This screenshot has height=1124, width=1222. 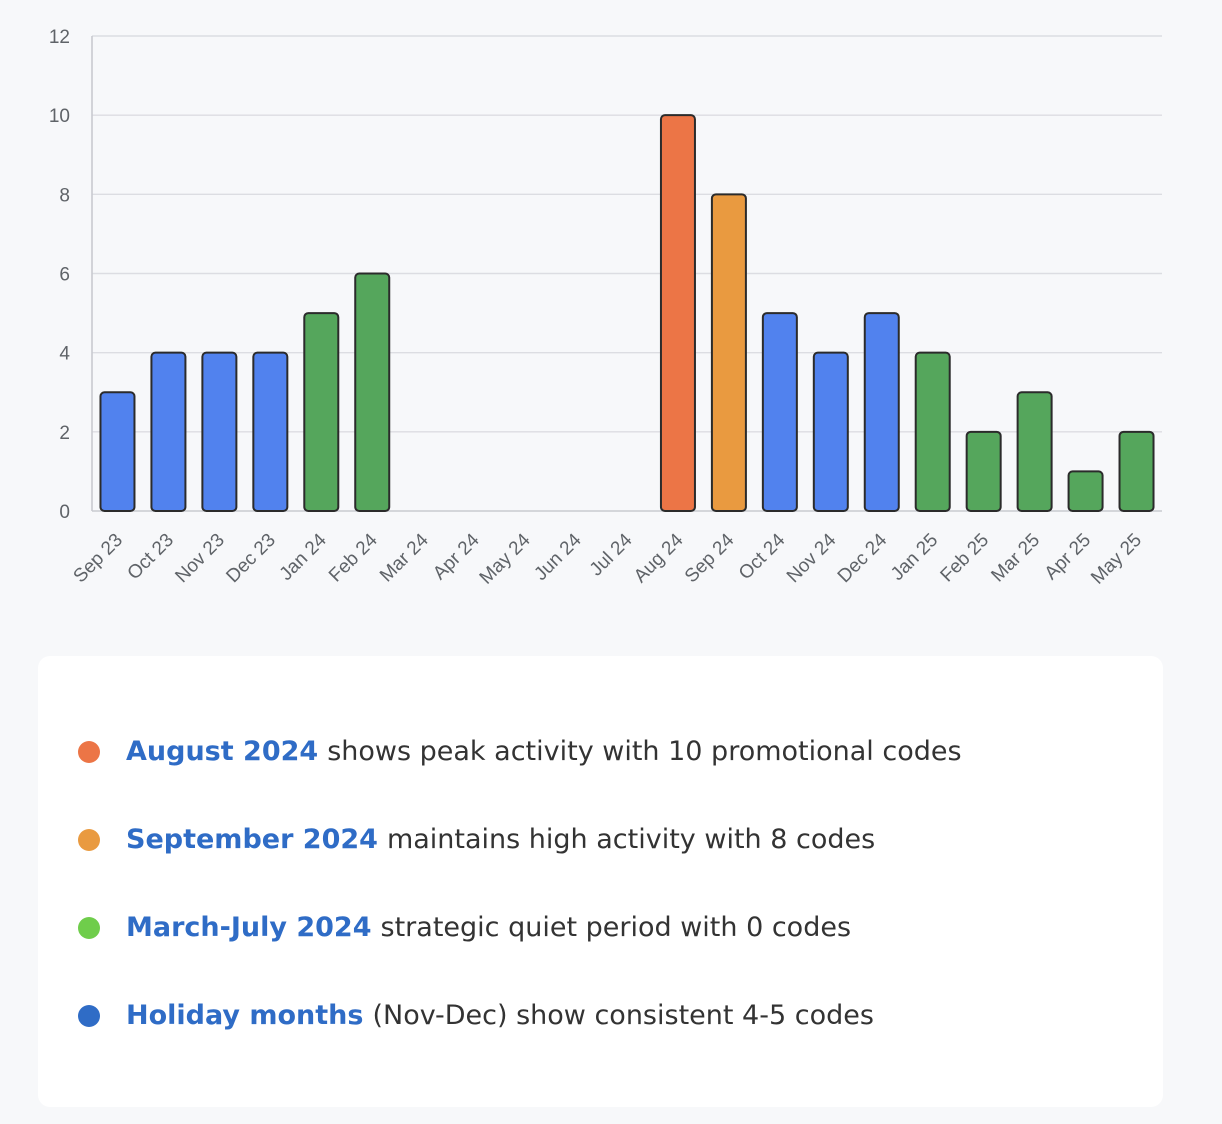 I want to click on x-tick-label: Sep 24, so click(x=710, y=558).